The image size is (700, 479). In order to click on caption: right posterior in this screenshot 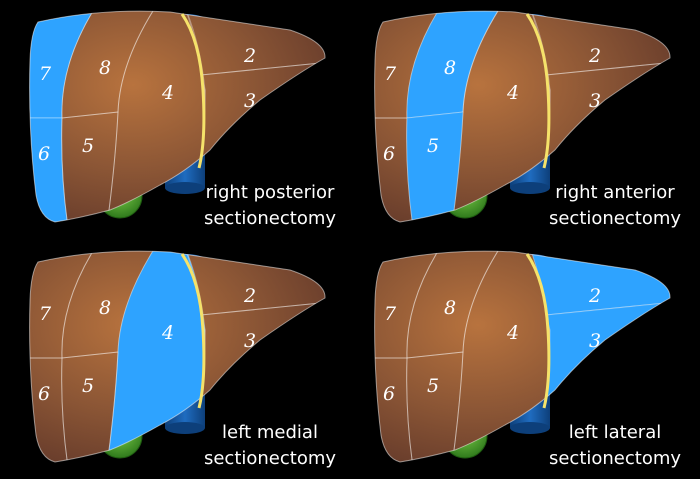, I will do `click(270, 192)`.